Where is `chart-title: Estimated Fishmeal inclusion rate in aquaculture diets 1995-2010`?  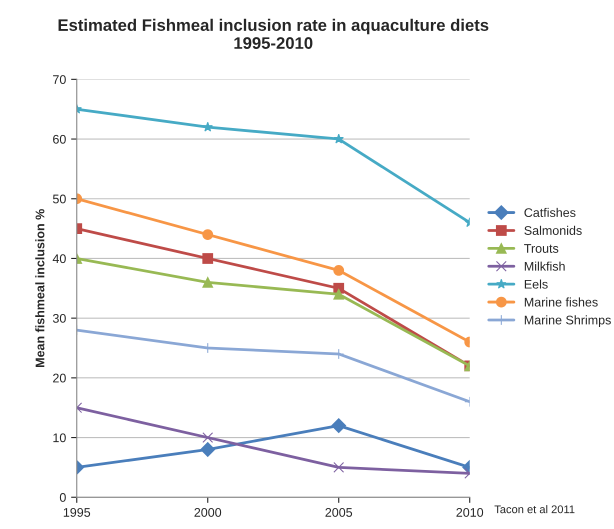
chart-title: Estimated Fishmeal inclusion rate in aquaculture diets 1995-2010 is located at coordinates (273, 33).